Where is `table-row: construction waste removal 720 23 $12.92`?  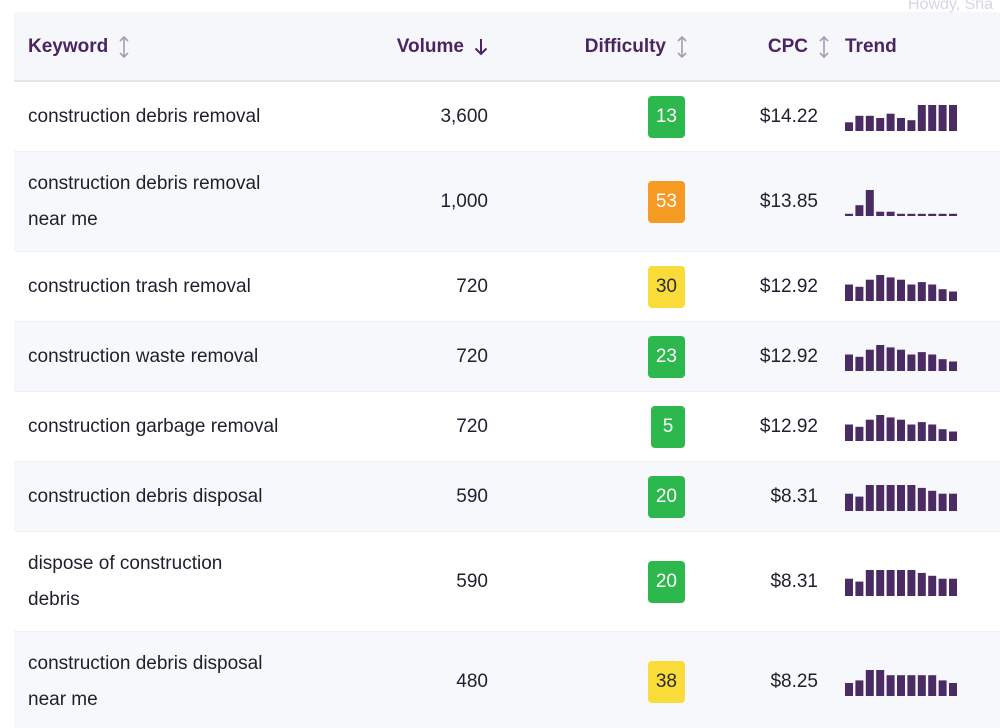 table-row: construction waste removal 720 23 $12.92 is located at coordinates (507, 357).